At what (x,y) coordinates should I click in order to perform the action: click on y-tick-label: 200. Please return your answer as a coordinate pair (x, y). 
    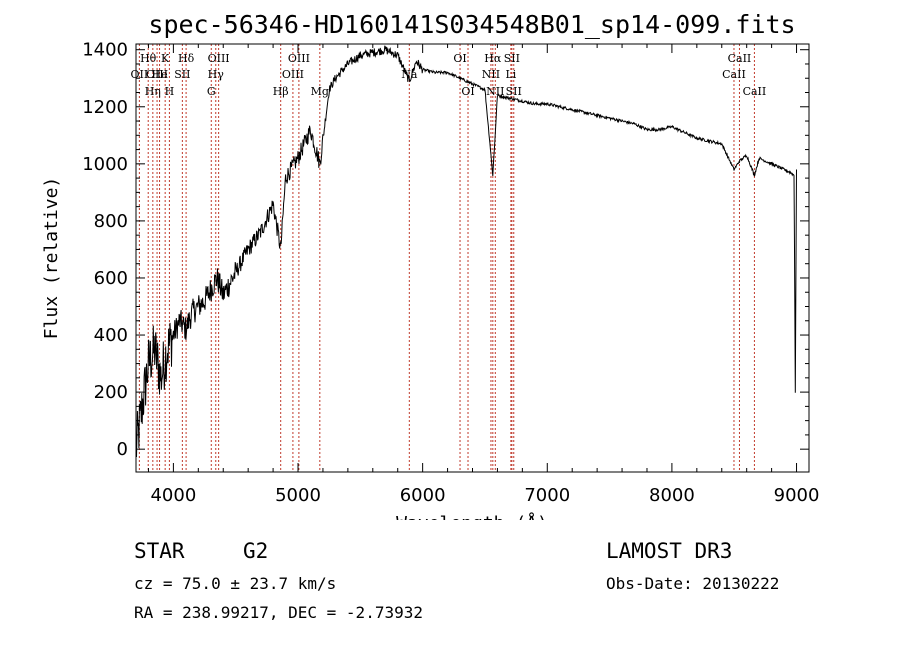
    Looking at the image, I should click on (111, 392).